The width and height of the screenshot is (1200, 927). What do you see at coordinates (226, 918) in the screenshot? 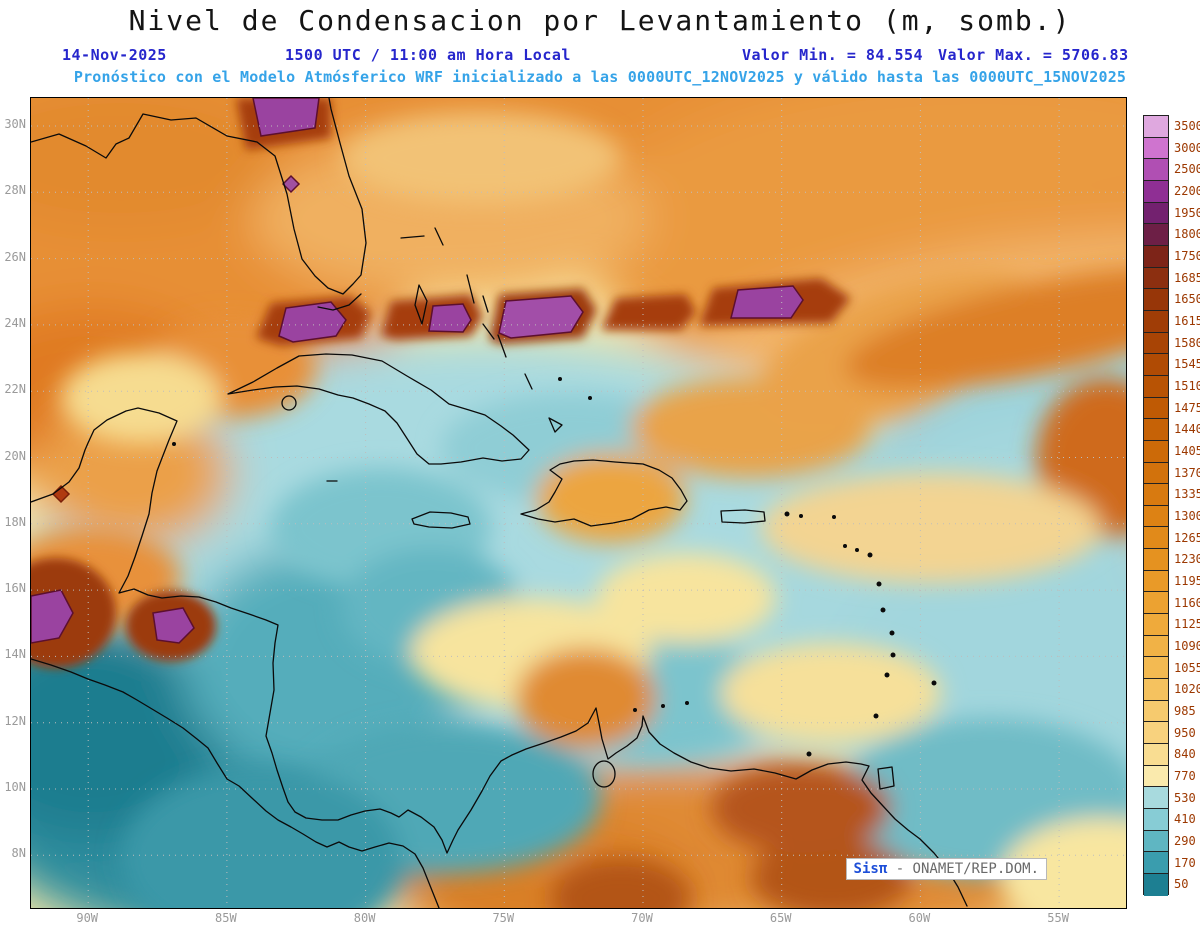
I see `lon-tick-label: 85W` at bounding box center [226, 918].